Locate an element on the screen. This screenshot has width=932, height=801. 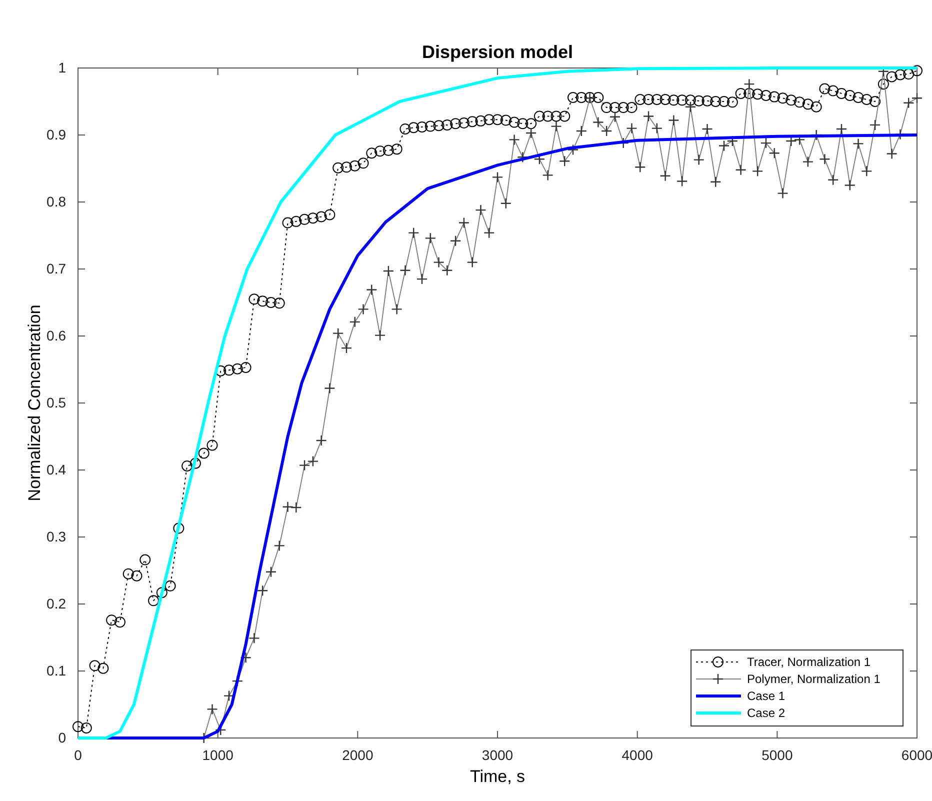
x-tick-label: 5000 is located at coordinates (777, 754).